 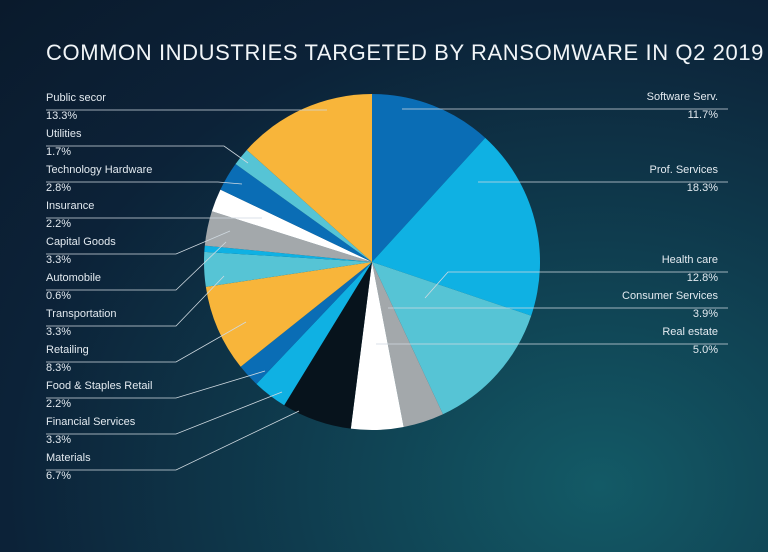 What do you see at coordinates (58, 188) in the screenshot?
I see `value-technology-hardware: 2.8%` at bounding box center [58, 188].